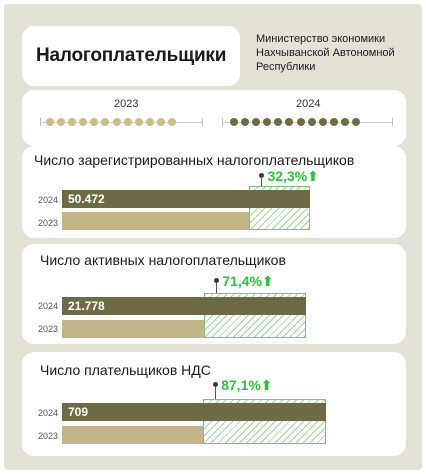 The width and height of the screenshot is (426, 474). I want to click on growth-percent-label: 71,4%⬆, so click(248, 281).